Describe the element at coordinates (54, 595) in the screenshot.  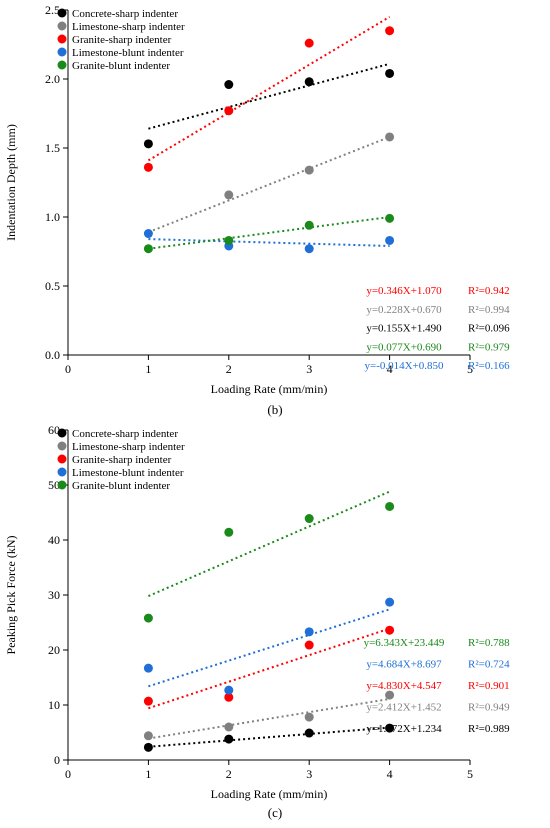
I see `y-tick-label: 30` at that location.